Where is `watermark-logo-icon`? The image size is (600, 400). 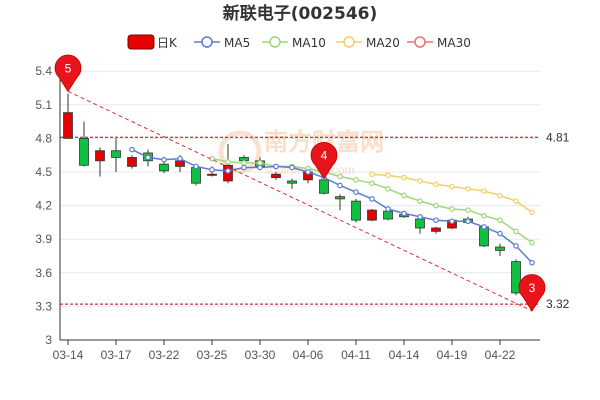
watermark-logo-icon is located at coordinates (240, 152).